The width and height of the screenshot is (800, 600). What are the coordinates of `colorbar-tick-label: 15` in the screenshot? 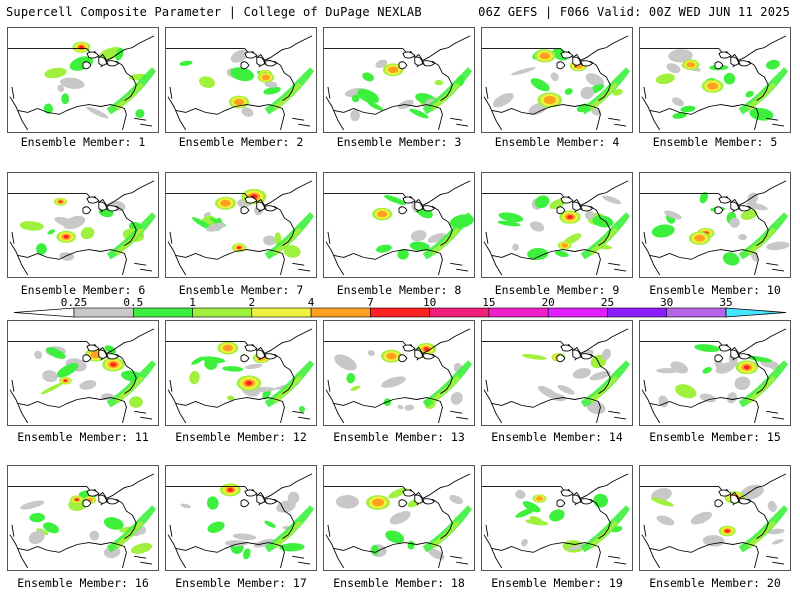 It's located at (488, 302).